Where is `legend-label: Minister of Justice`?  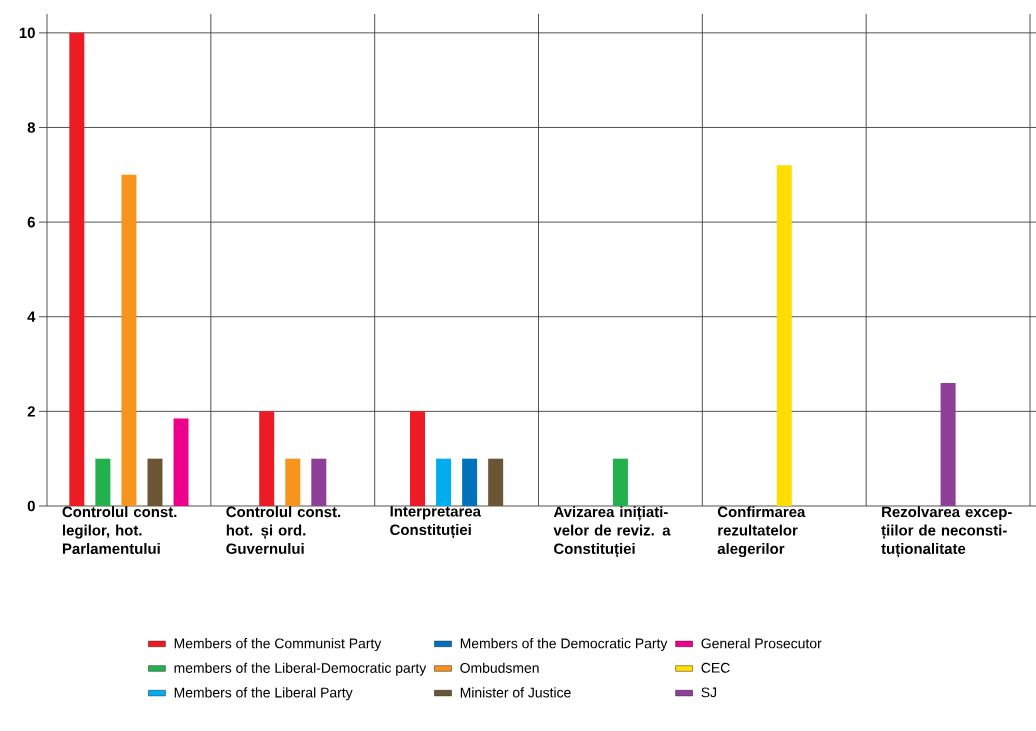 legend-label: Minister of Justice is located at coordinates (515, 692).